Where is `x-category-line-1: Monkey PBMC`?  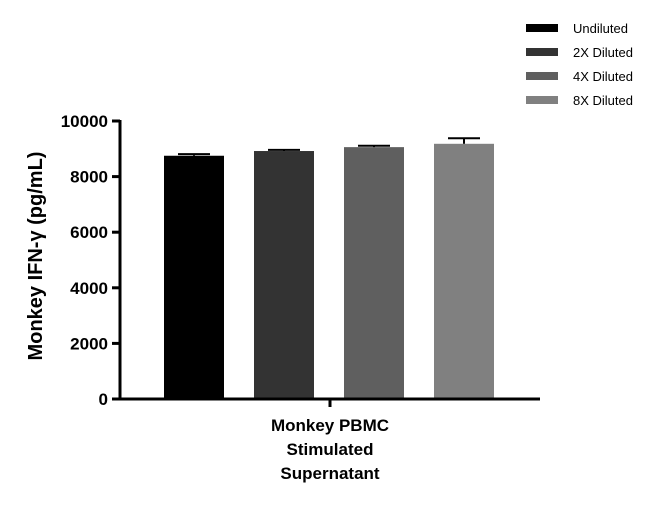 x-category-line-1: Monkey PBMC is located at coordinates (330, 425).